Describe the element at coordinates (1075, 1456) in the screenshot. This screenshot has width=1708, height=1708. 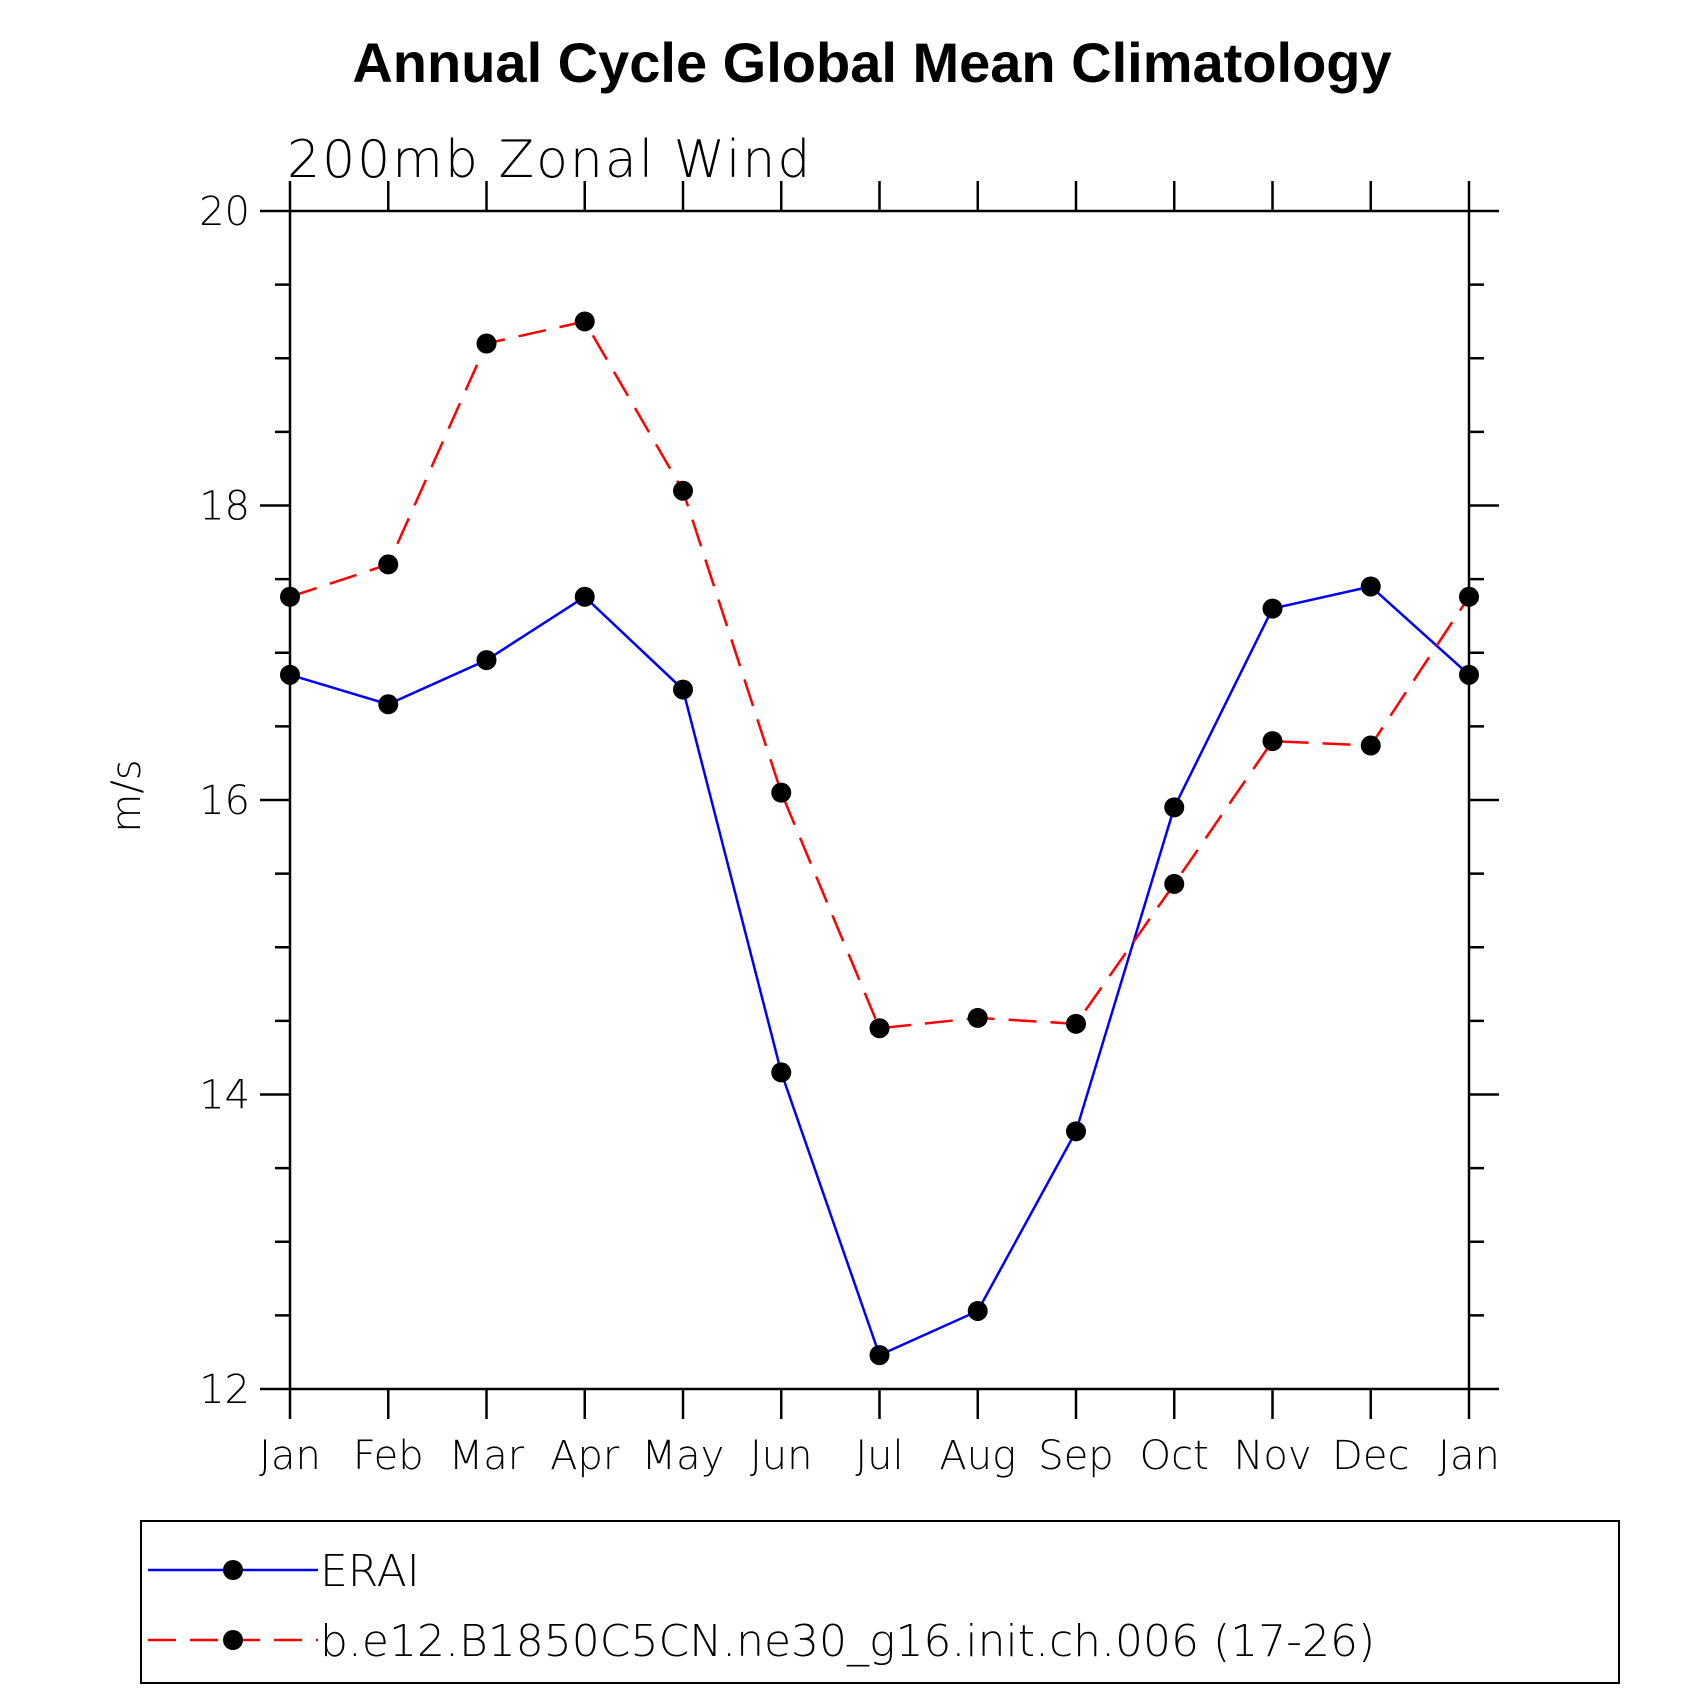
I see `x-tick-label: Sep` at that location.